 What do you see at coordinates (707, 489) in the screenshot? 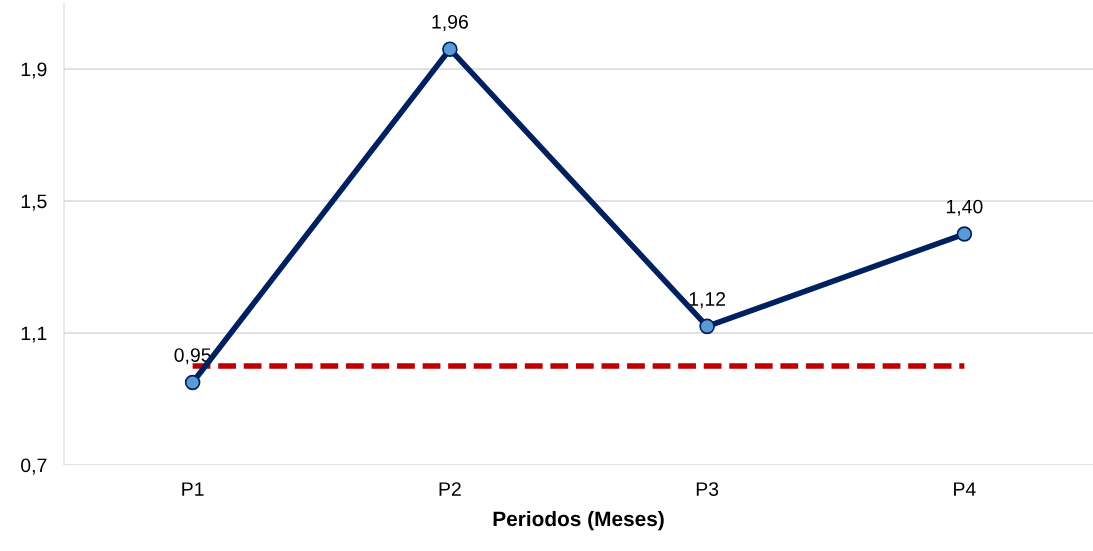
I see `x-tick-label: P3` at bounding box center [707, 489].